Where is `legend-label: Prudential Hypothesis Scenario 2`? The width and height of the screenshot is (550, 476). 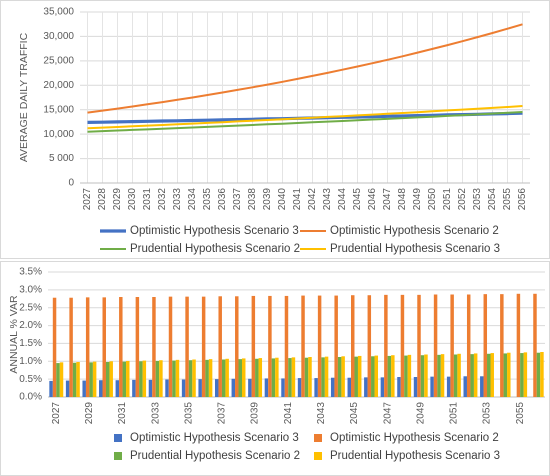
legend-label: Prudential Hypothesis Scenario 2 is located at coordinates (215, 456).